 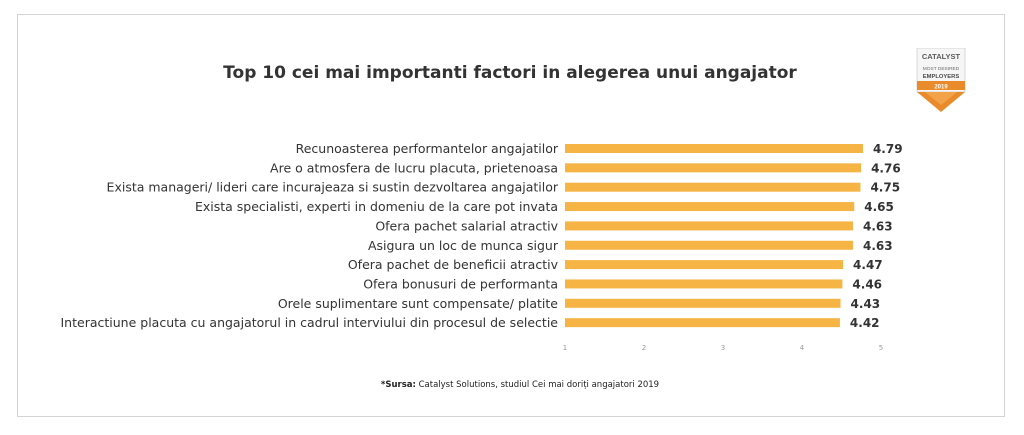 What do you see at coordinates (463, 245) in the screenshot?
I see `category-label: Asigura un loc de munca sigur` at bounding box center [463, 245].